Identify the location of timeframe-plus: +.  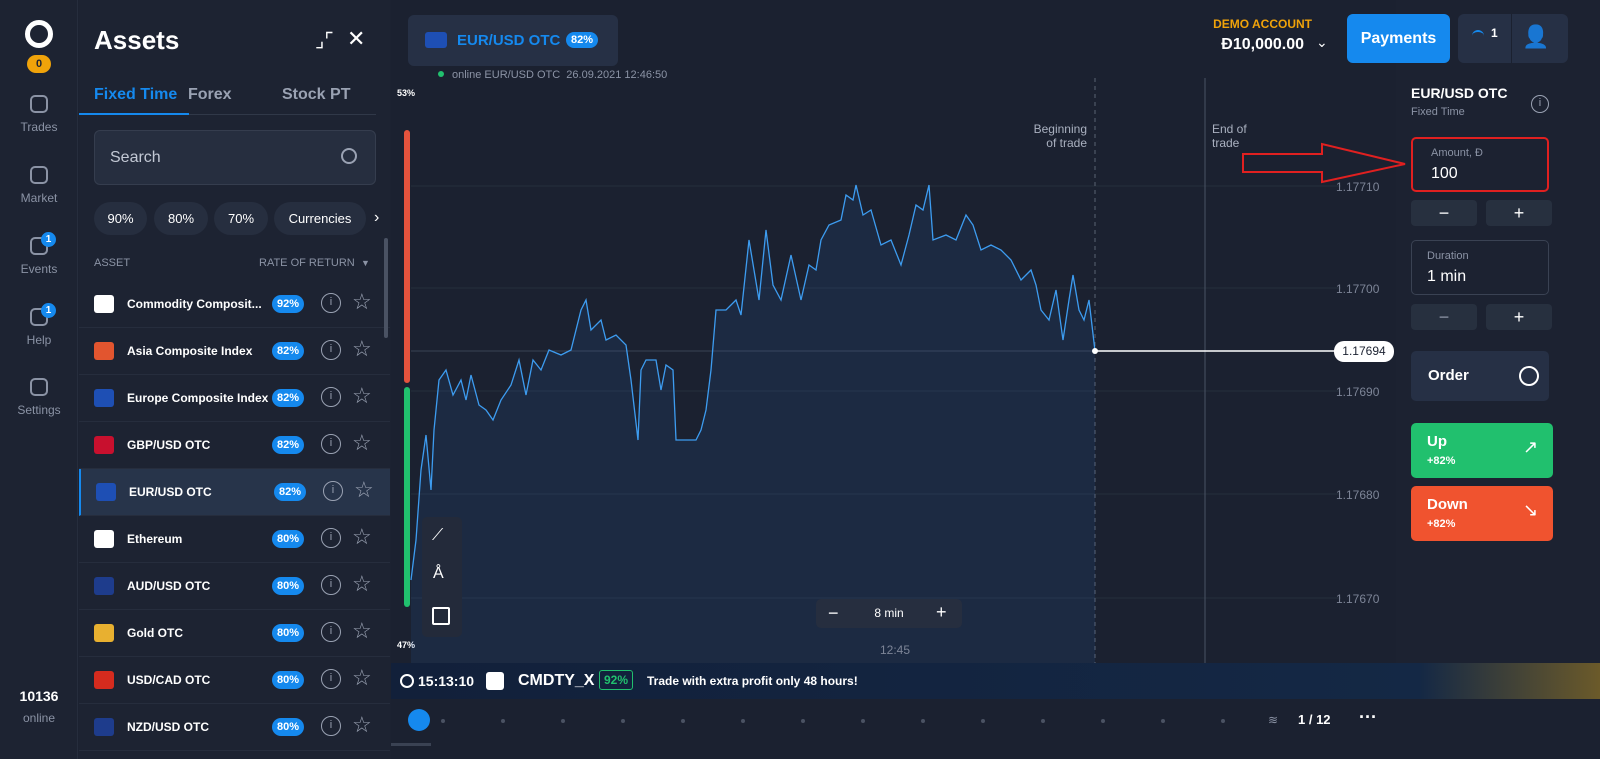
(941, 612).